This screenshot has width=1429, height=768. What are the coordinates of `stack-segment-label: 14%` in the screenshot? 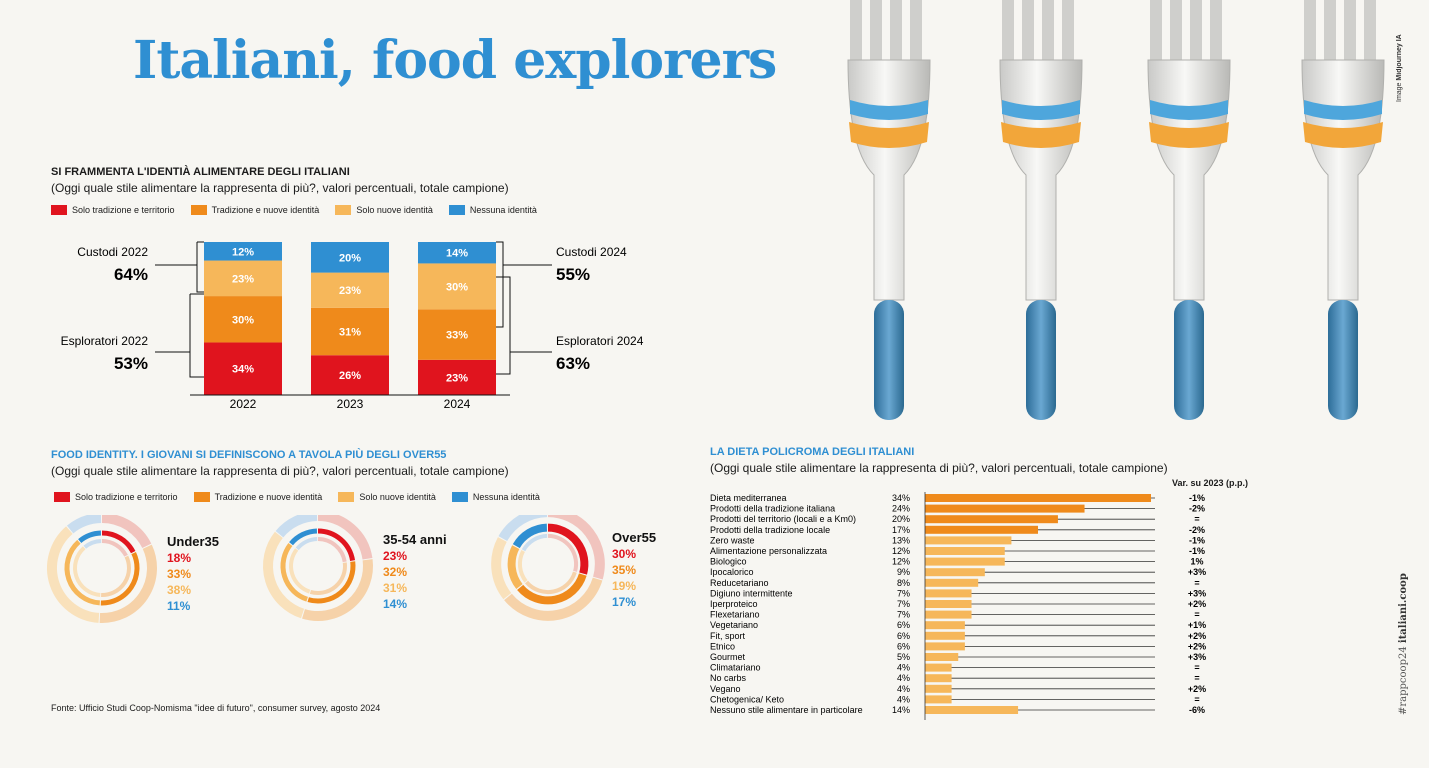 It's located at (457, 254).